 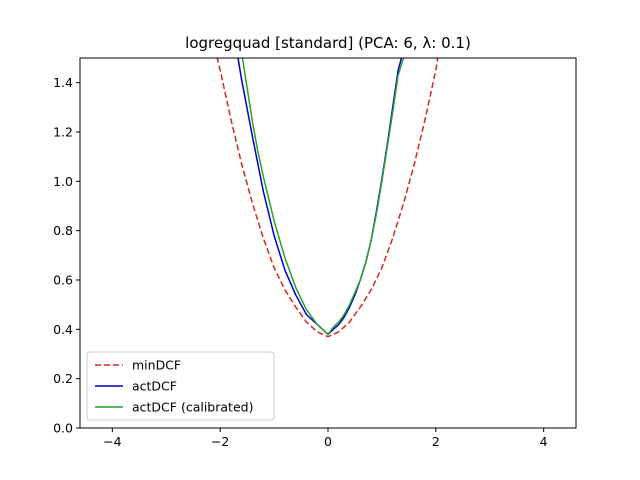 What do you see at coordinates (220, 441) in the screenshot?
I see `x-tick-label: −2` at bounding box center [220, 441].